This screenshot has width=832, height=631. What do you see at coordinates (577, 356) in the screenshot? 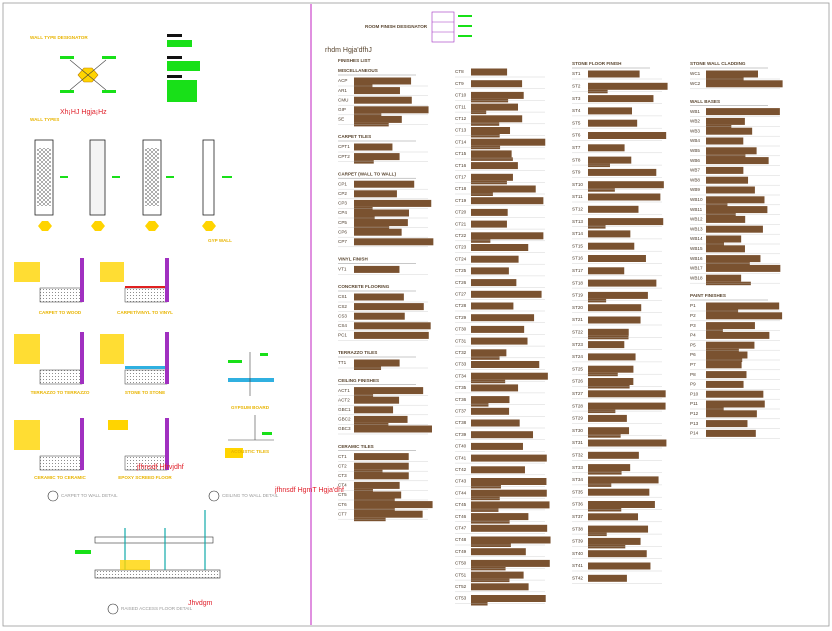
I see `finish-code: ST24` at bounding box center [577, 356].